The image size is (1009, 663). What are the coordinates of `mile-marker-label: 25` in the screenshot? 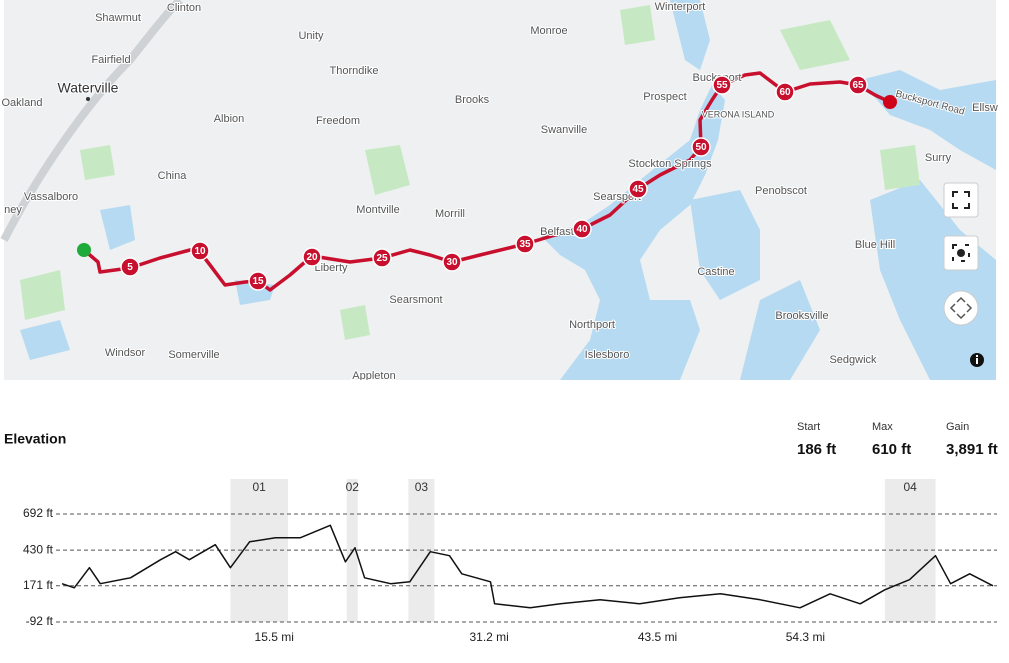 It's located at (382, 258).